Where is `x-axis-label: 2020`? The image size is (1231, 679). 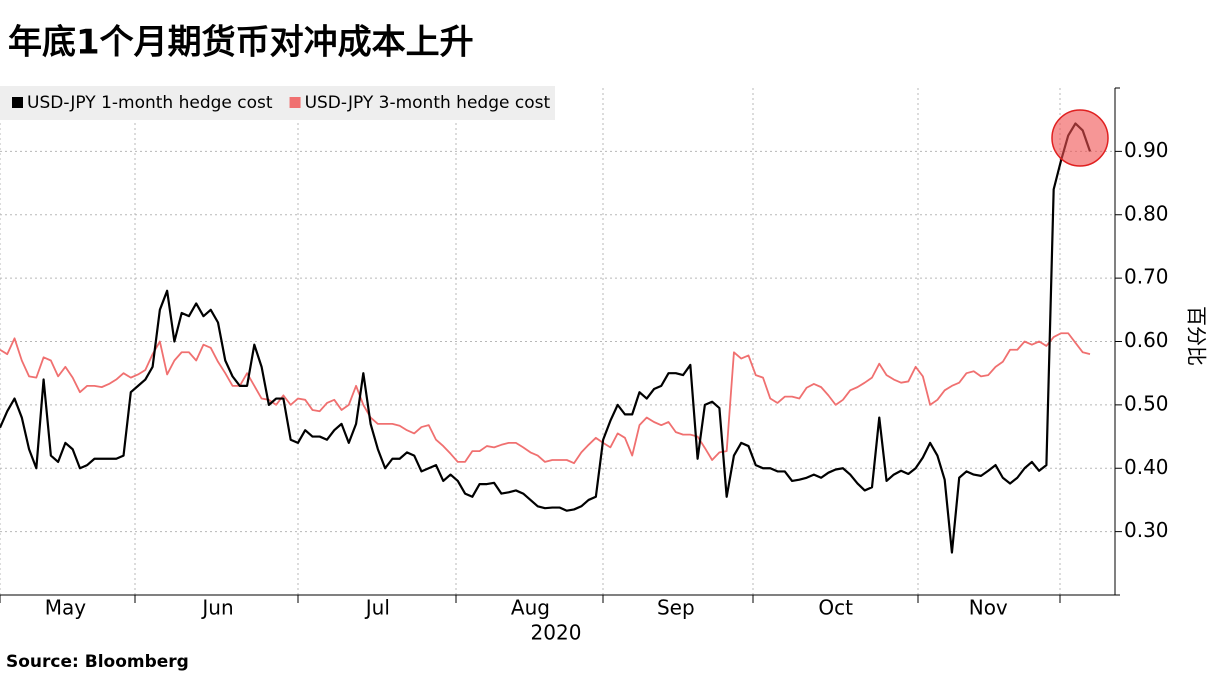 x-axis-label: 2020 is located at coordinates (556, 633).